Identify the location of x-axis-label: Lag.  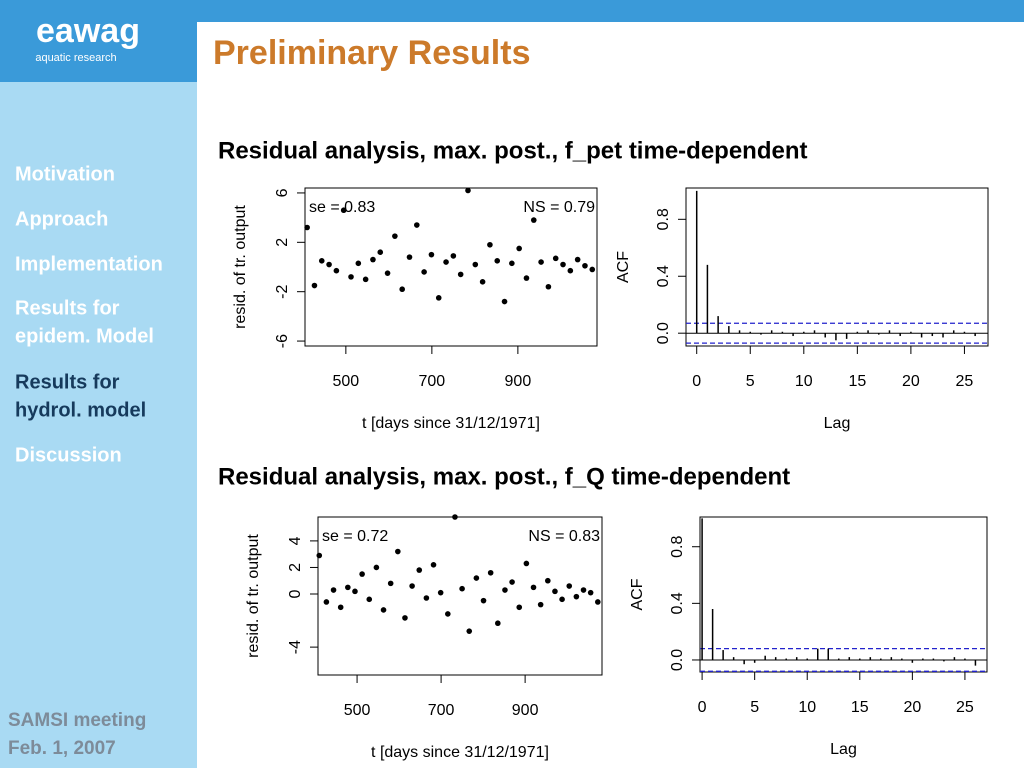
(843, 749).